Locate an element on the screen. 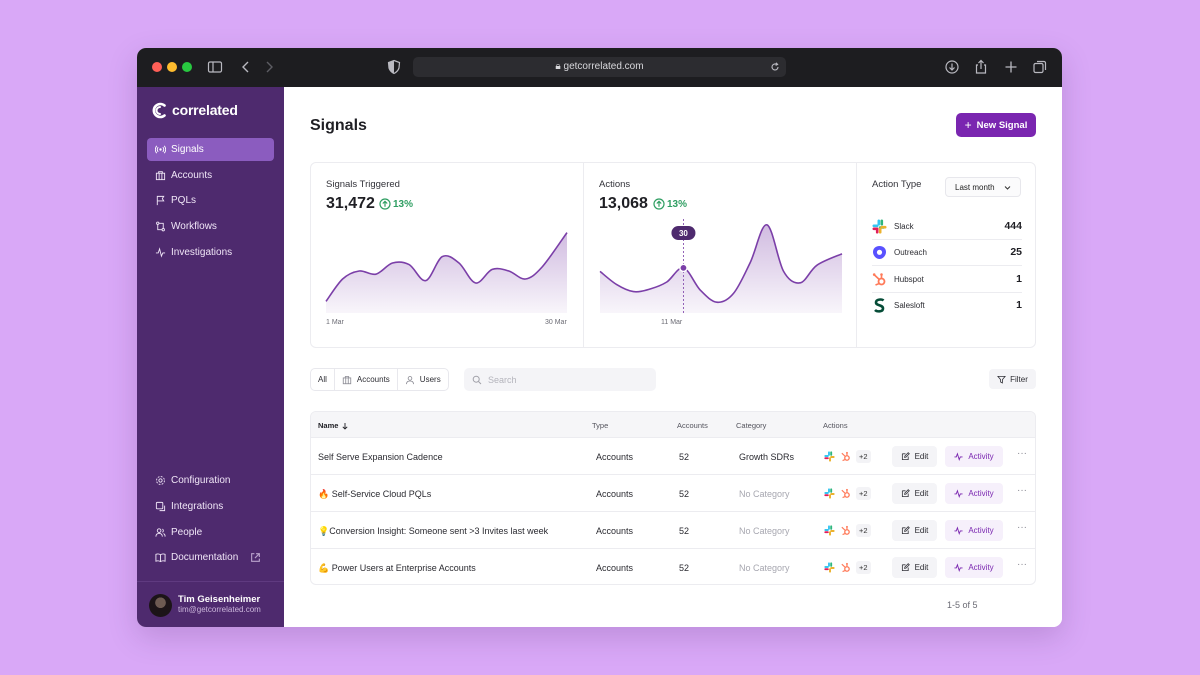  sidebar-item-pqls: PQLs is located at coordinates (210, 200).